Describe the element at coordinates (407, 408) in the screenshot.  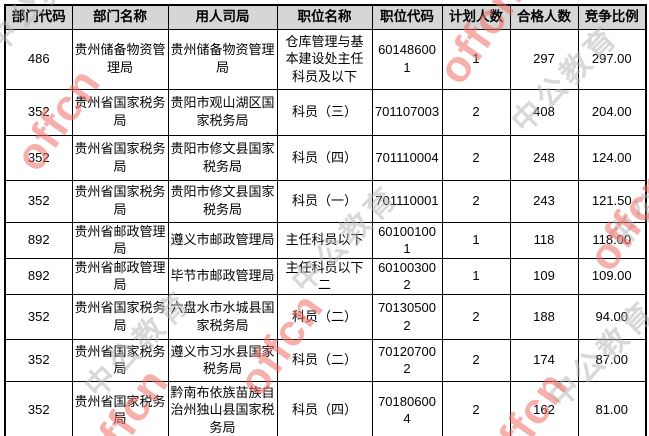
I see `table-cell: 701806004` at that location.